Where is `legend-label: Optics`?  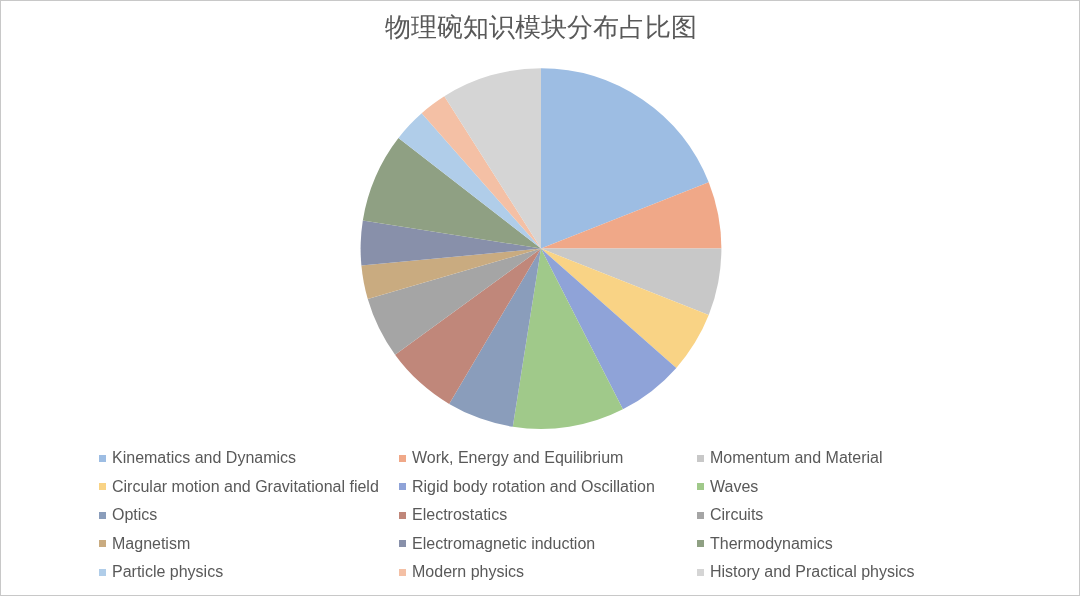
legend-label: Optics is located at coordinates (135, 515).